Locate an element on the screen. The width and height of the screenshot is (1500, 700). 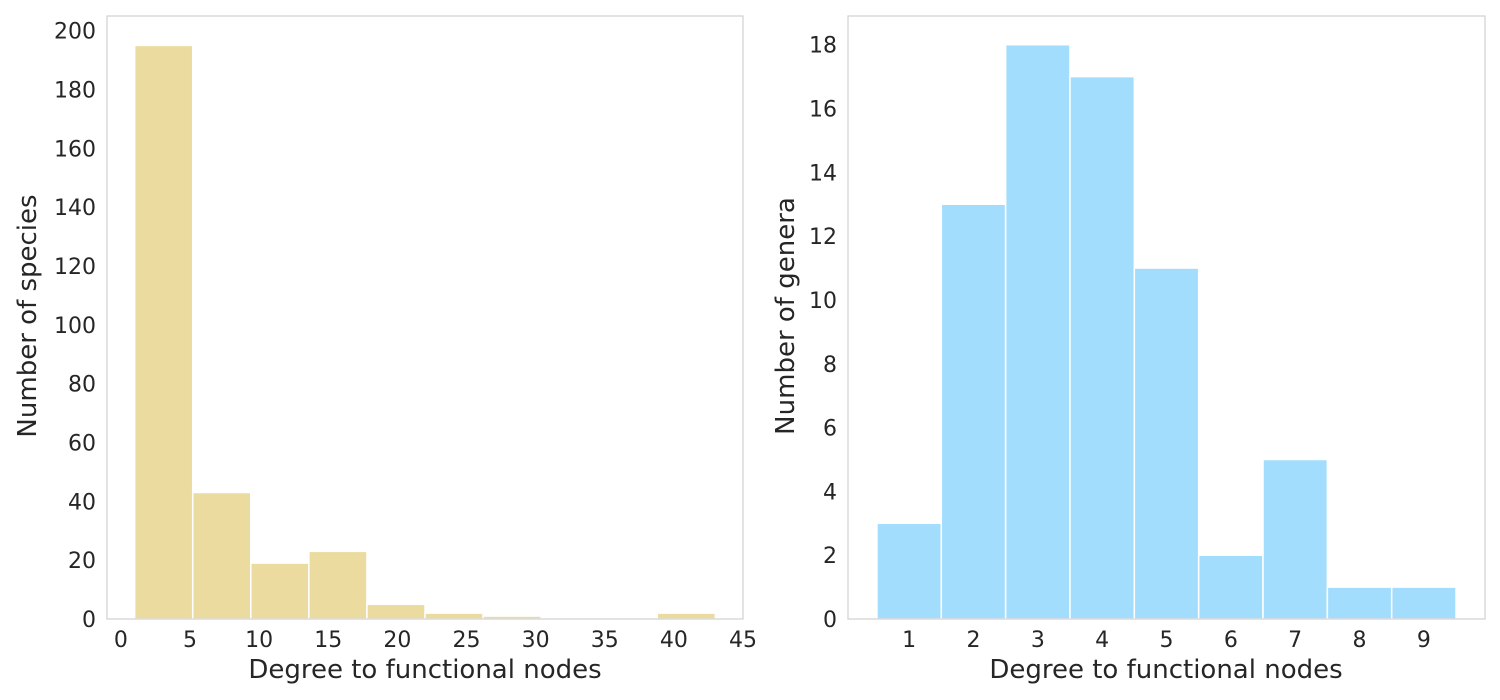
x-tick-label: 25 is located at coordinates (466, 640).